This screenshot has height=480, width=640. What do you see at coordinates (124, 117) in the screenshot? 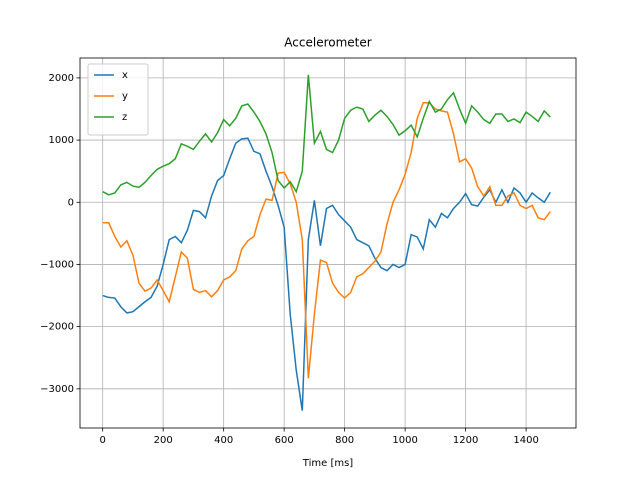
I see `legend-label: z` at bounding box center [124, 117].